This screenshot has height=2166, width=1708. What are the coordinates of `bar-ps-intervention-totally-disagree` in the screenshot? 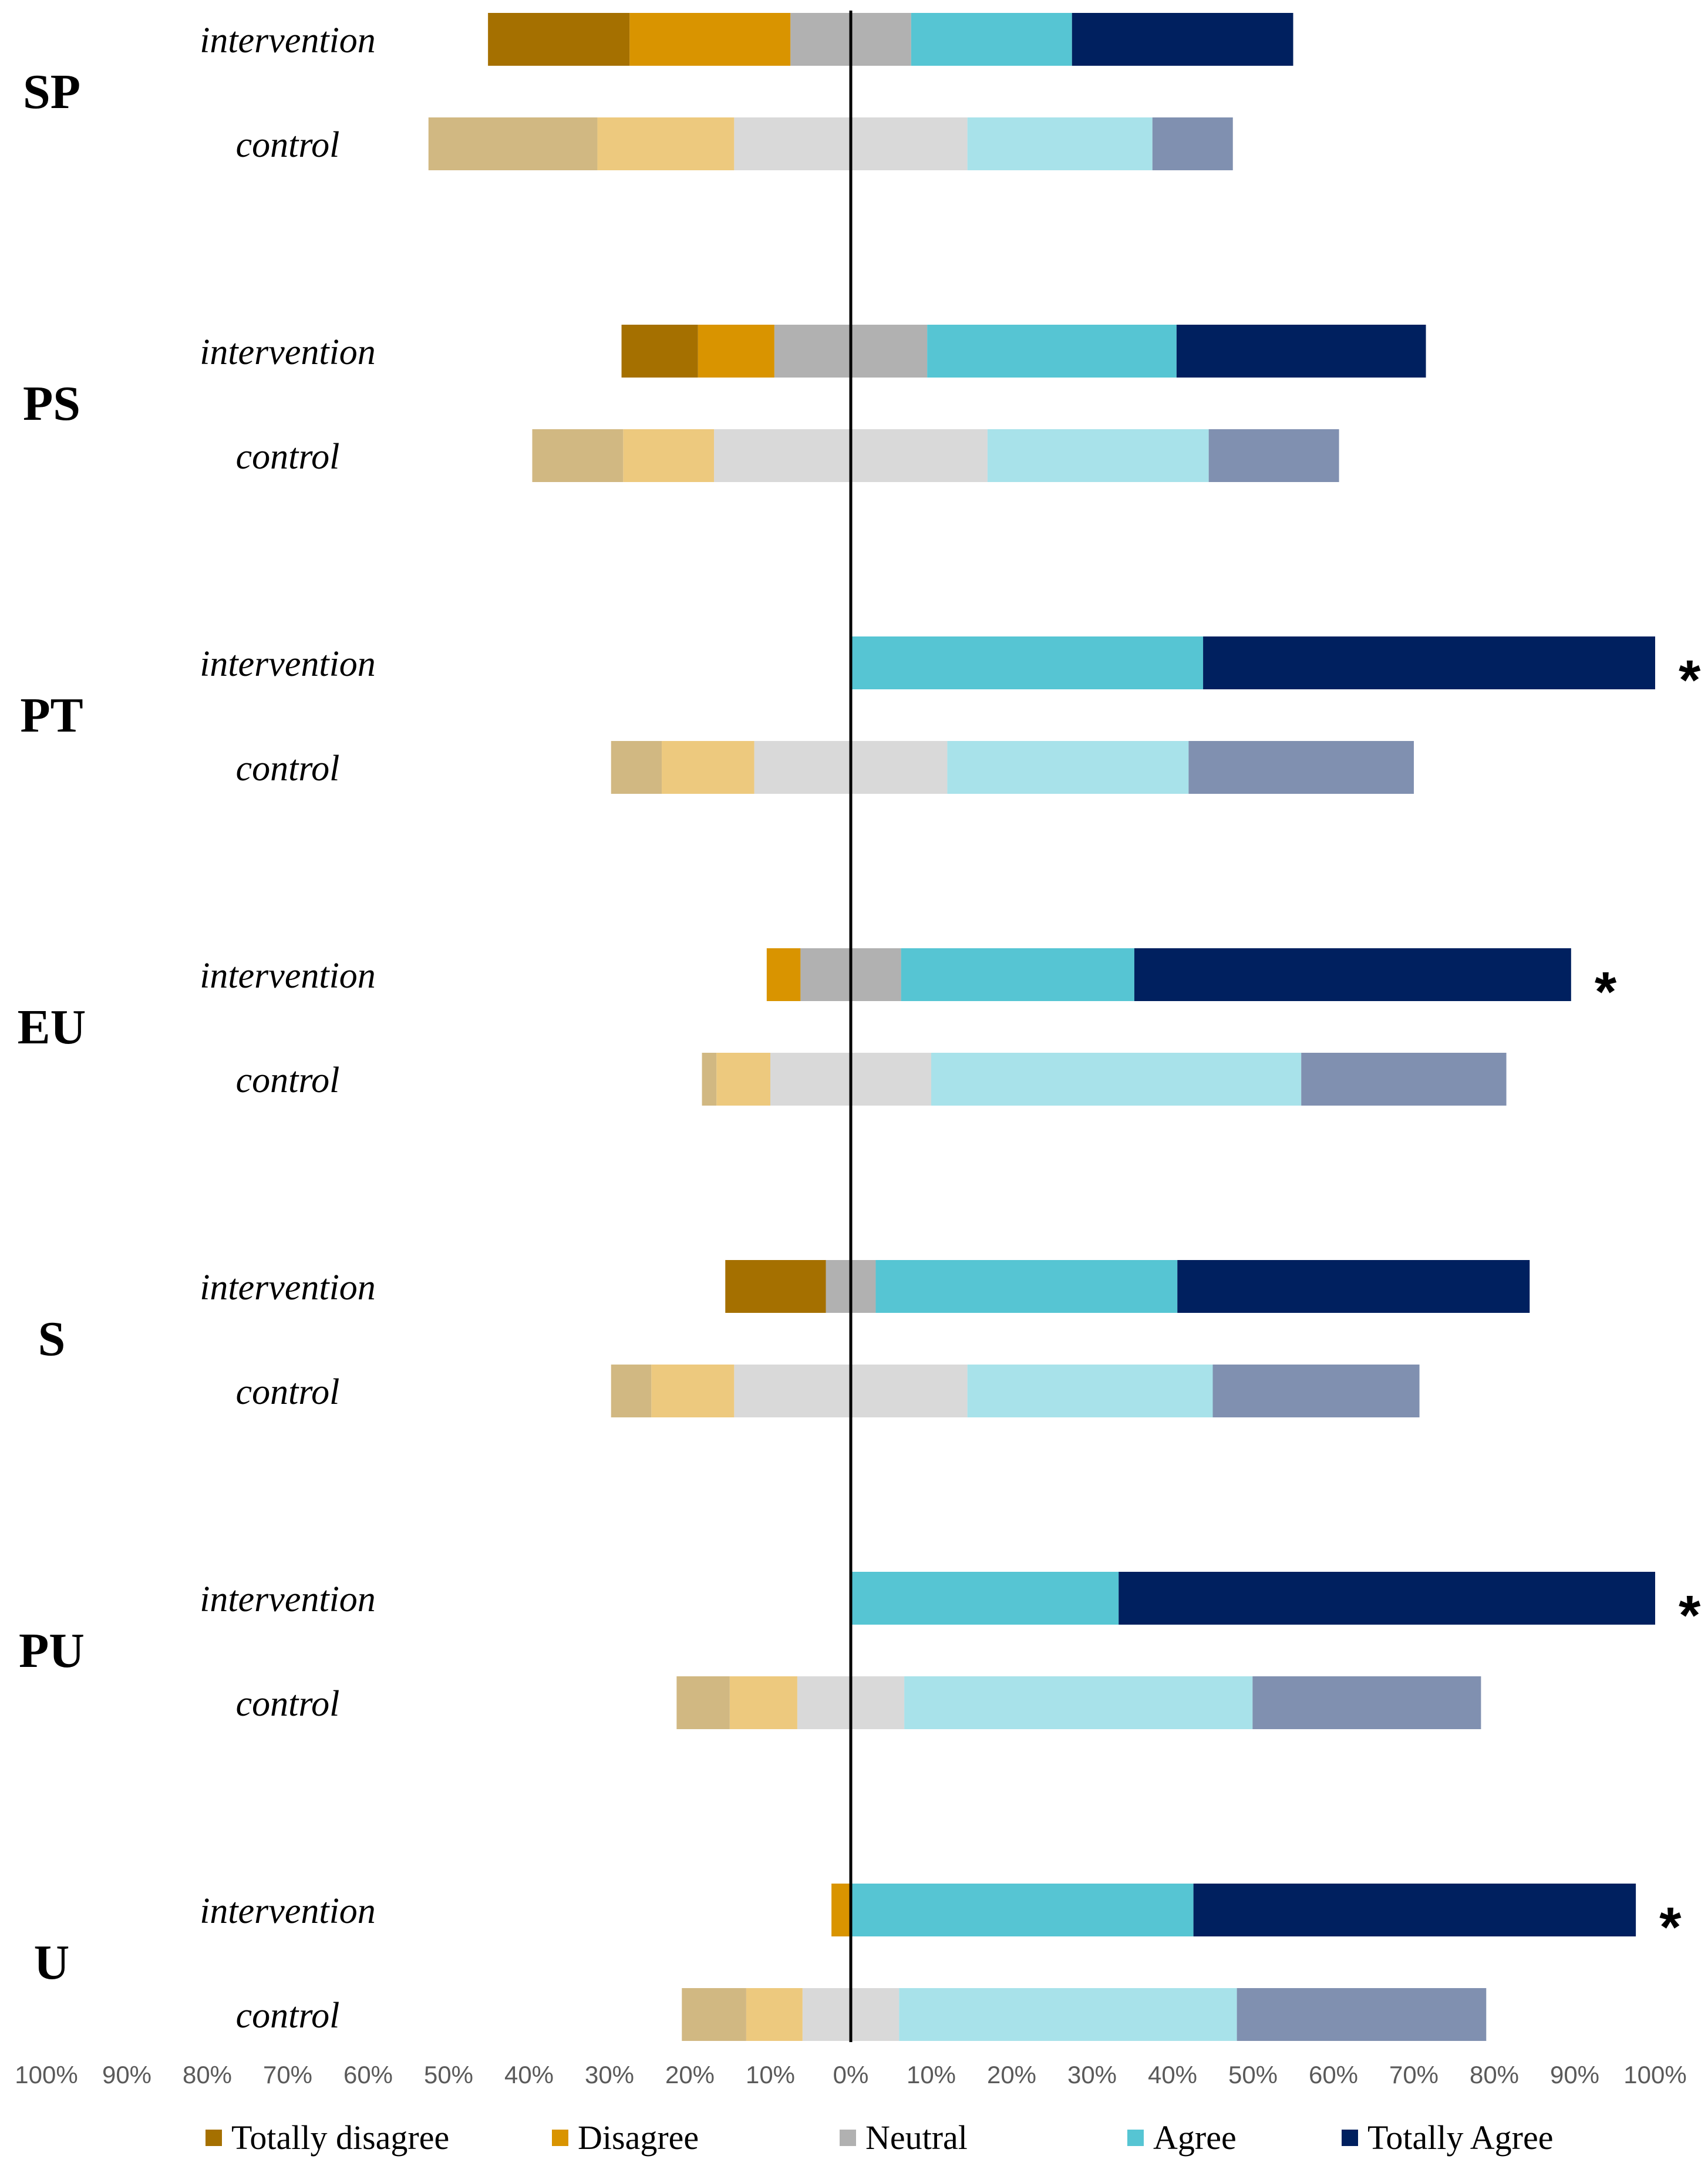 It's located at (659, 351).